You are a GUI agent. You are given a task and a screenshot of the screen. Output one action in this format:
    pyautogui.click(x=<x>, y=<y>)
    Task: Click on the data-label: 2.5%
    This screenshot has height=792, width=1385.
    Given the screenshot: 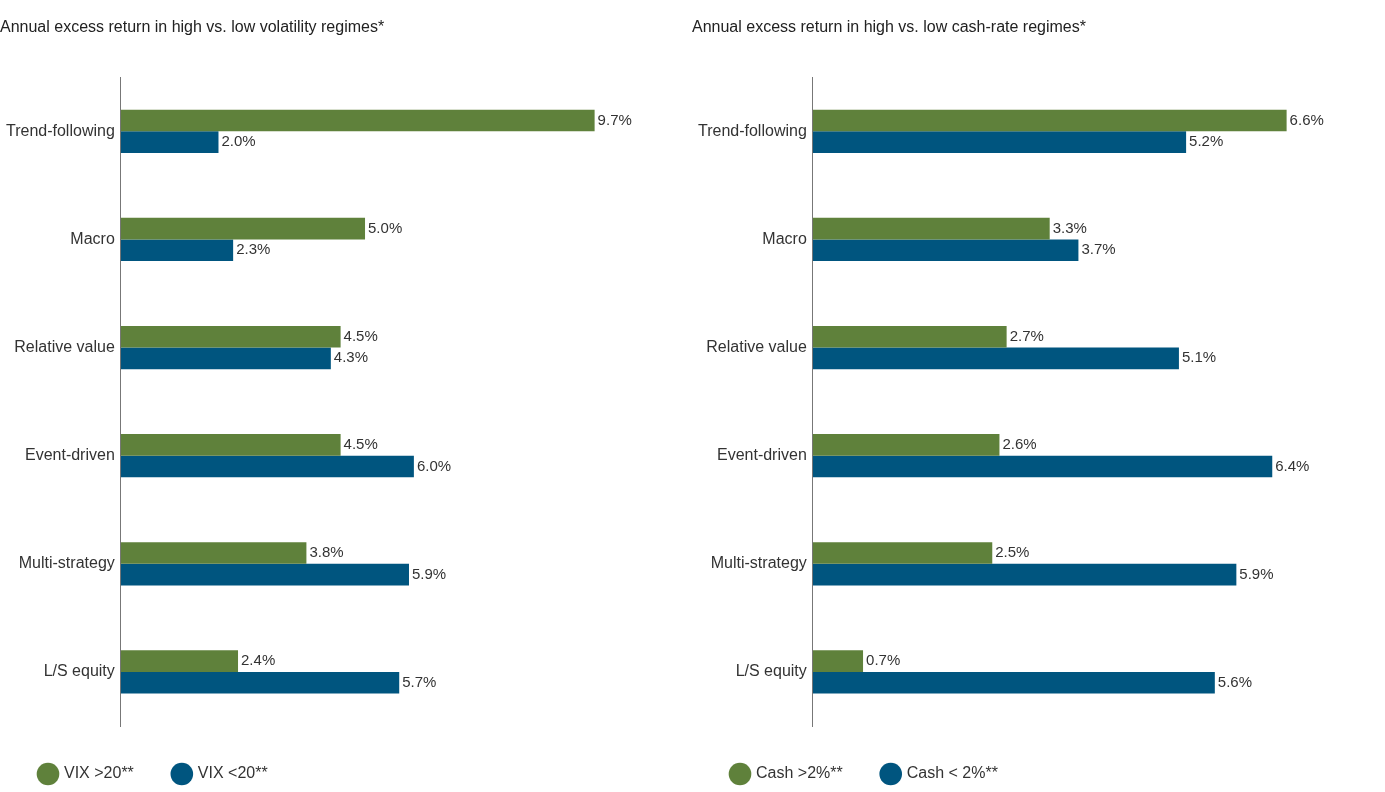 What is the action you would take?
    pyautogui.click(x=1012, y=552)
    